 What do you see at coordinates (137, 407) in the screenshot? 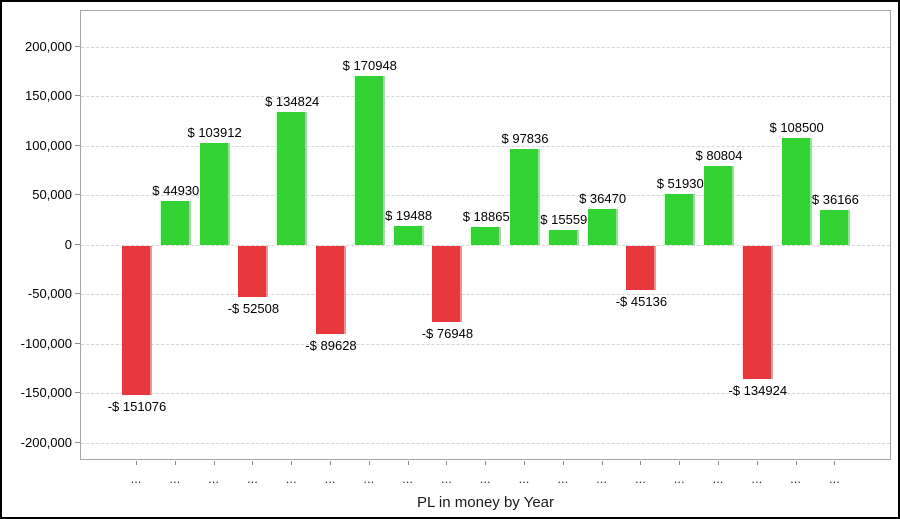
I see `bar-value-label: -$ 151076` at bounding box center [137, 407].